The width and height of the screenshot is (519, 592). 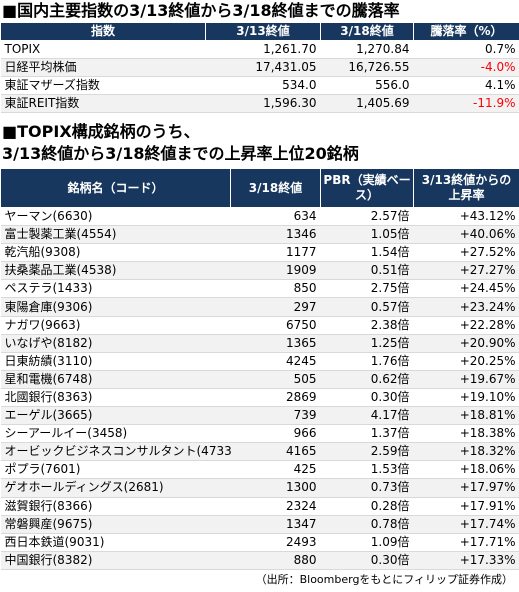 I want to click on table-cell: 1909, so click(x=275, y=271).